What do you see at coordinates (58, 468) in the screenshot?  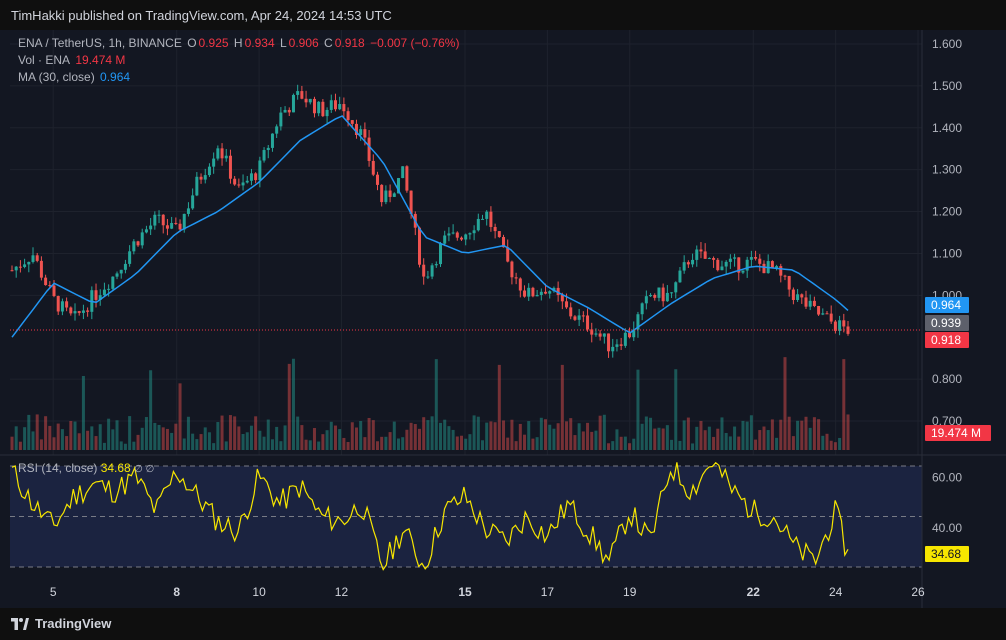 I see `rsi-label: RSI (14, close)` at bounding box center [58, 468].